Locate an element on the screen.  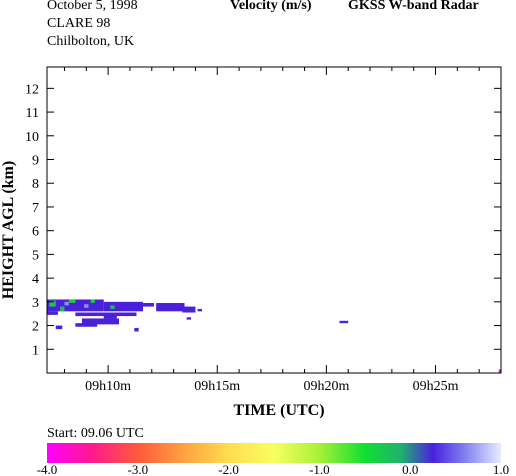
colorbar-tick-label: -4.0 is located at coordinates (47, 469).